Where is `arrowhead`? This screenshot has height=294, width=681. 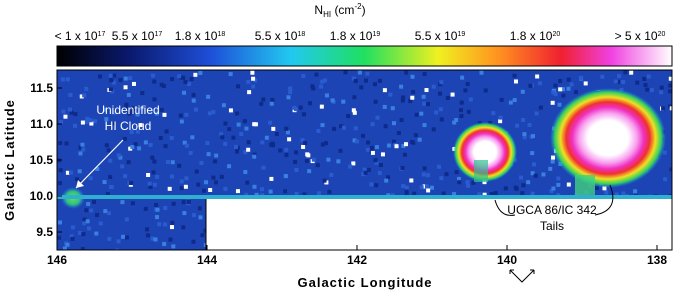
arrowhead is located at coordinates (80, 184).